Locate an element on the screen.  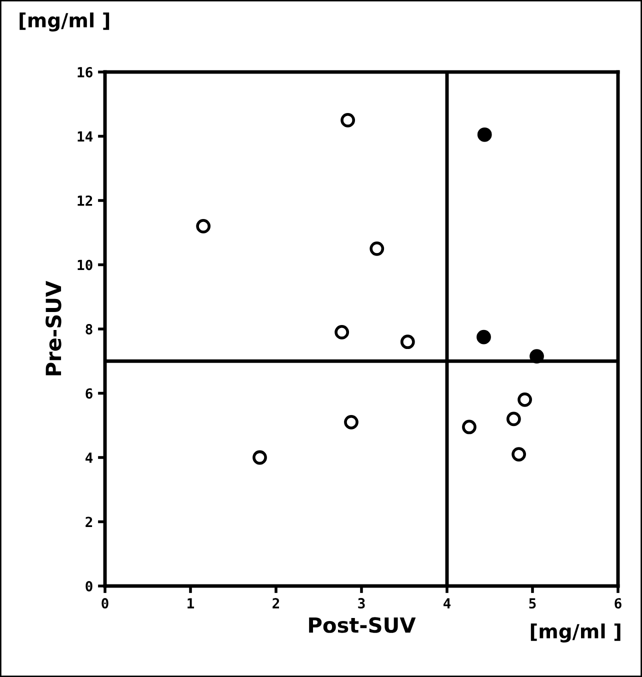
y-axis-title: Pre-SUV is located at coordinates (54, 328).